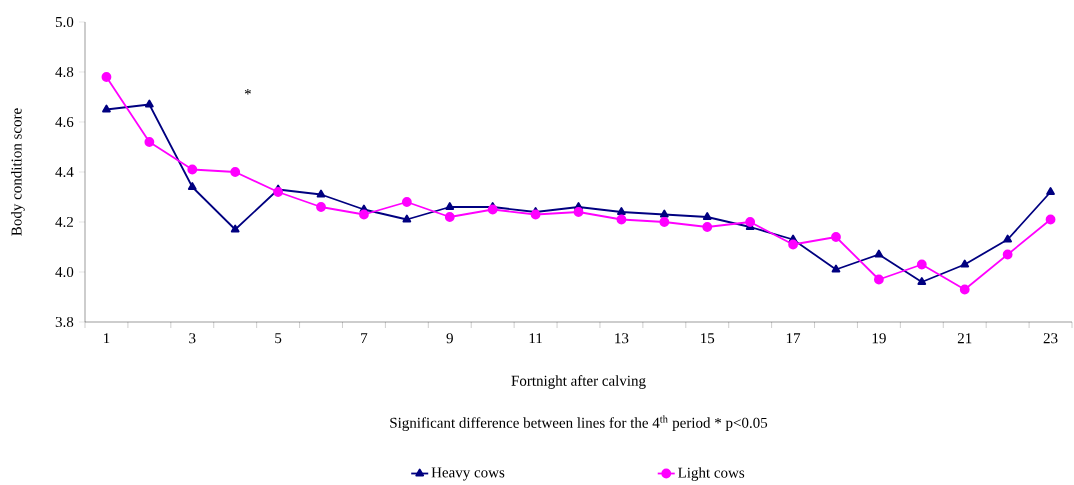 The height and width of the screenshot is (485, 1074). What do you see at coordinates (18, 172) in the screenshot?
I see `y-axis-title: Body condition score` at bounding box center [18, 172].